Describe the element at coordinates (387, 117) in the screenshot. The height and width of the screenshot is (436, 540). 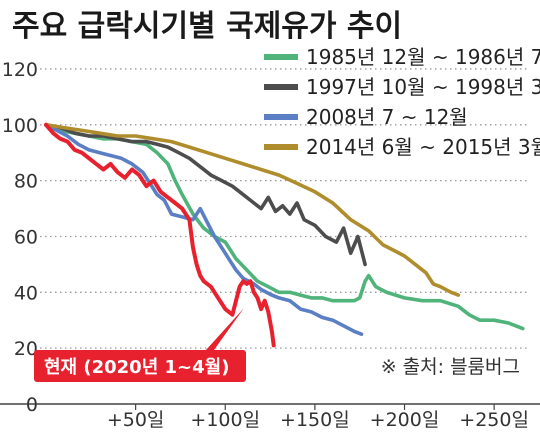
I see `legend-label: 2008년 7 ~ 12월` at that location.